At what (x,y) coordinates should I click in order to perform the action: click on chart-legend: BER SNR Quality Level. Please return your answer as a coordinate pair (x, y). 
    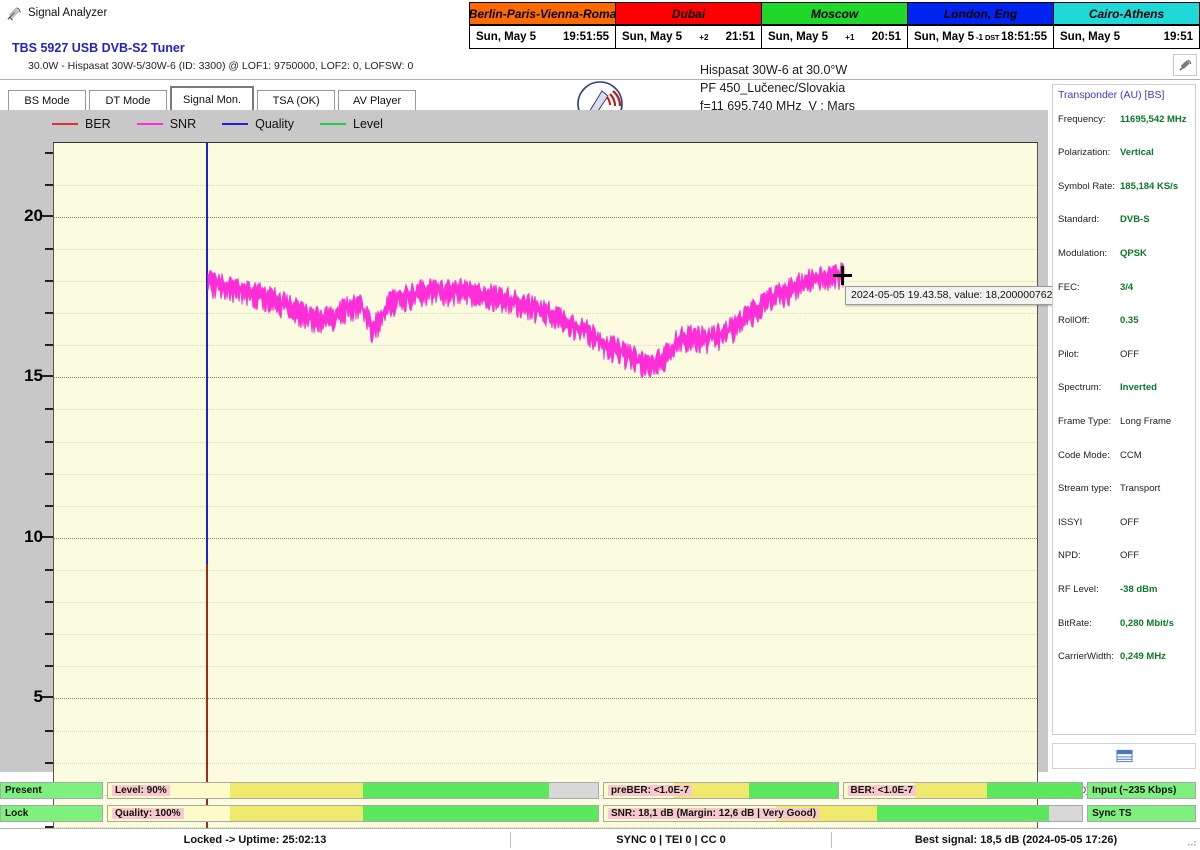
    Looking at the image, I should click on (524, 124).